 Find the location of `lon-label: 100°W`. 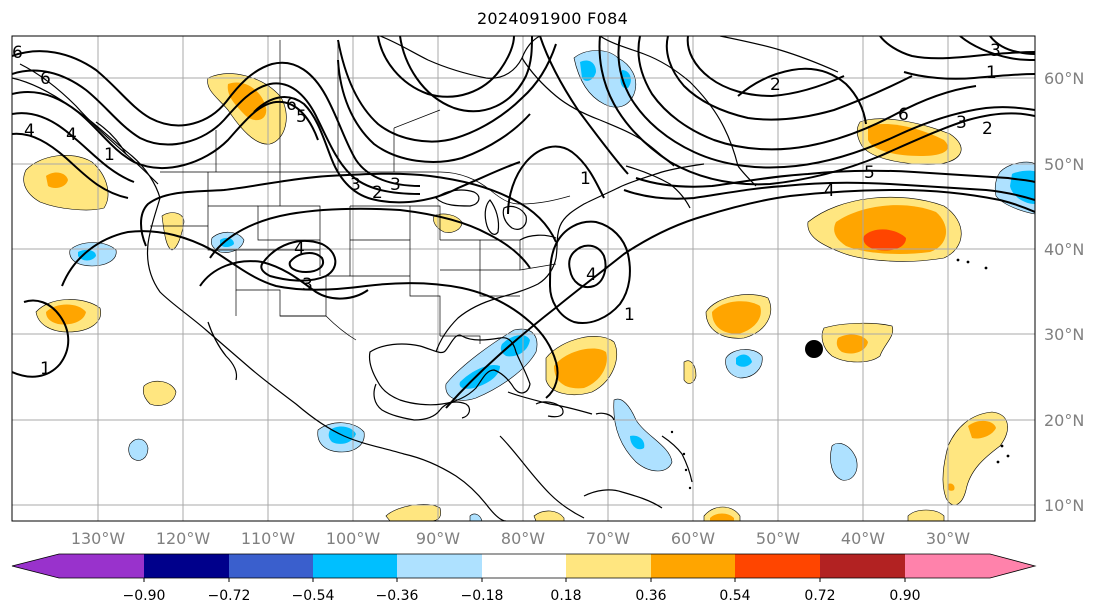

lon-label: 100°W is located at coordinates (353, 538).